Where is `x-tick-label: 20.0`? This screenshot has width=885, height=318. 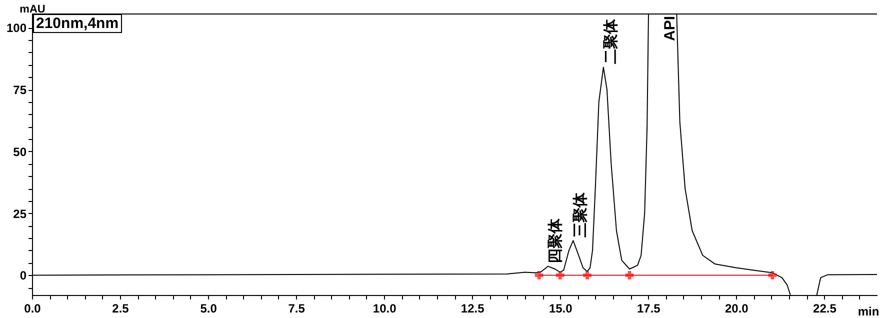
x-tick-label: 20.0 is located at coordinates (736, 309).